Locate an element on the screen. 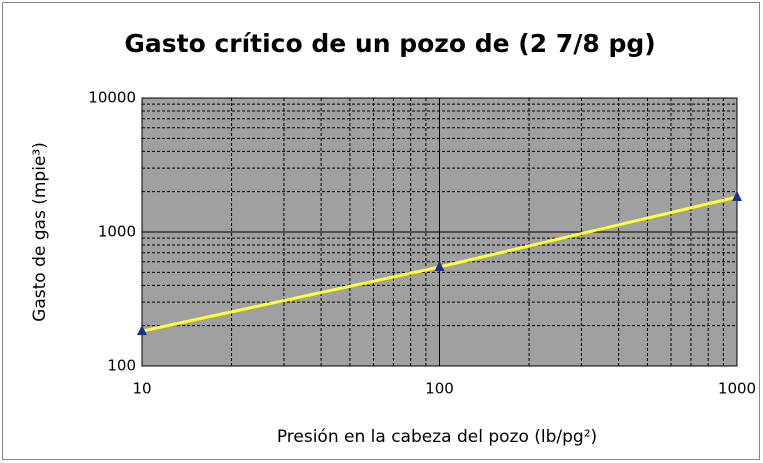 Image resolution: width=763 pixels, height=463 pixels. y-tick-label: 100 is located at coordinates (121, 366).